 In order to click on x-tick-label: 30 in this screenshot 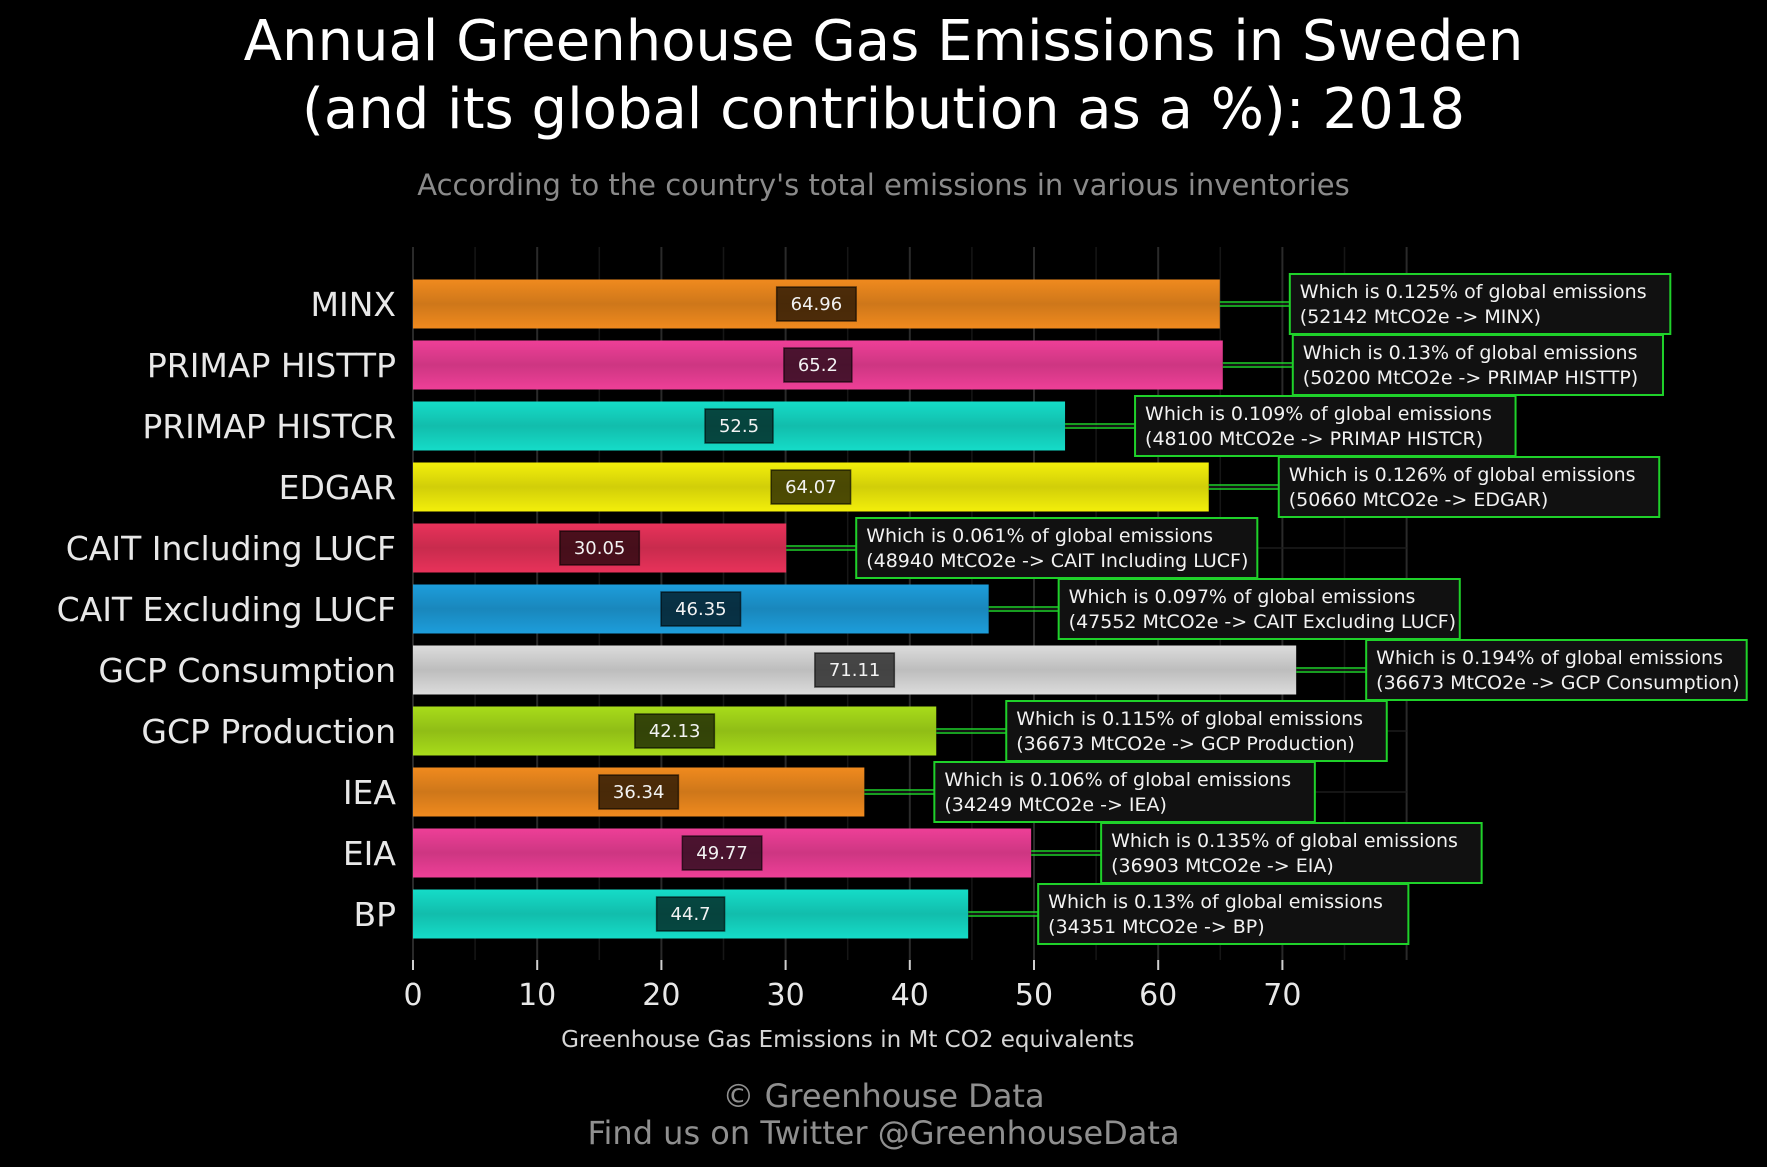, I will do `click(786, 995)`.